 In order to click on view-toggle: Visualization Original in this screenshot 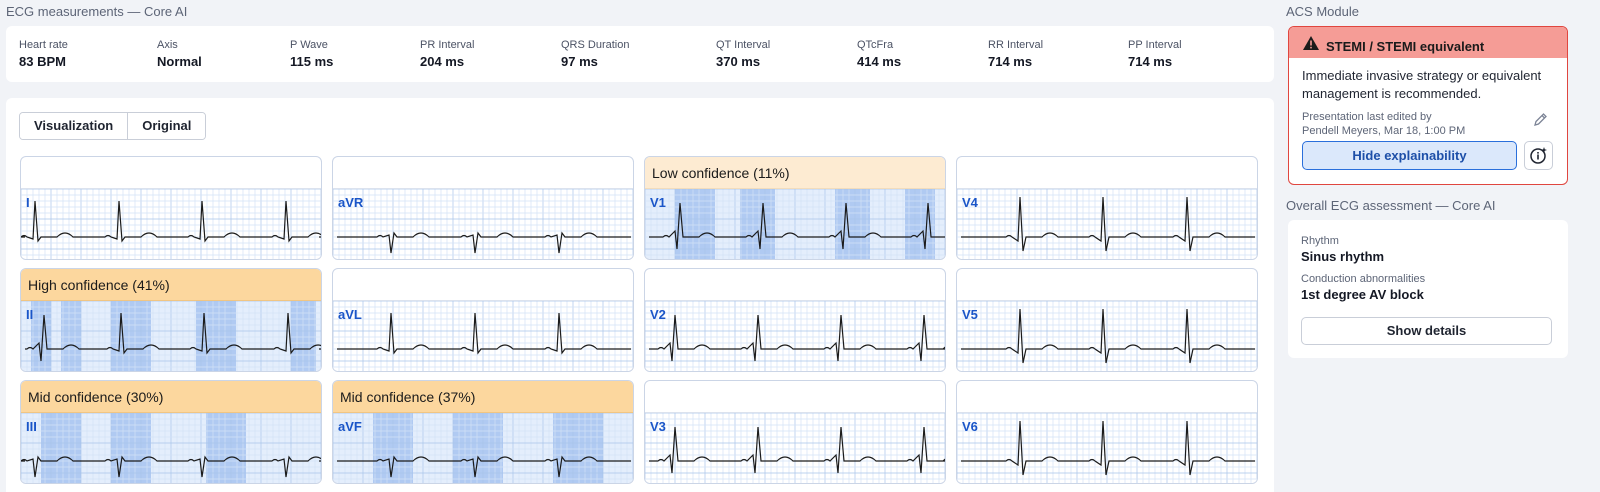, I will do `click(113, 126)`.